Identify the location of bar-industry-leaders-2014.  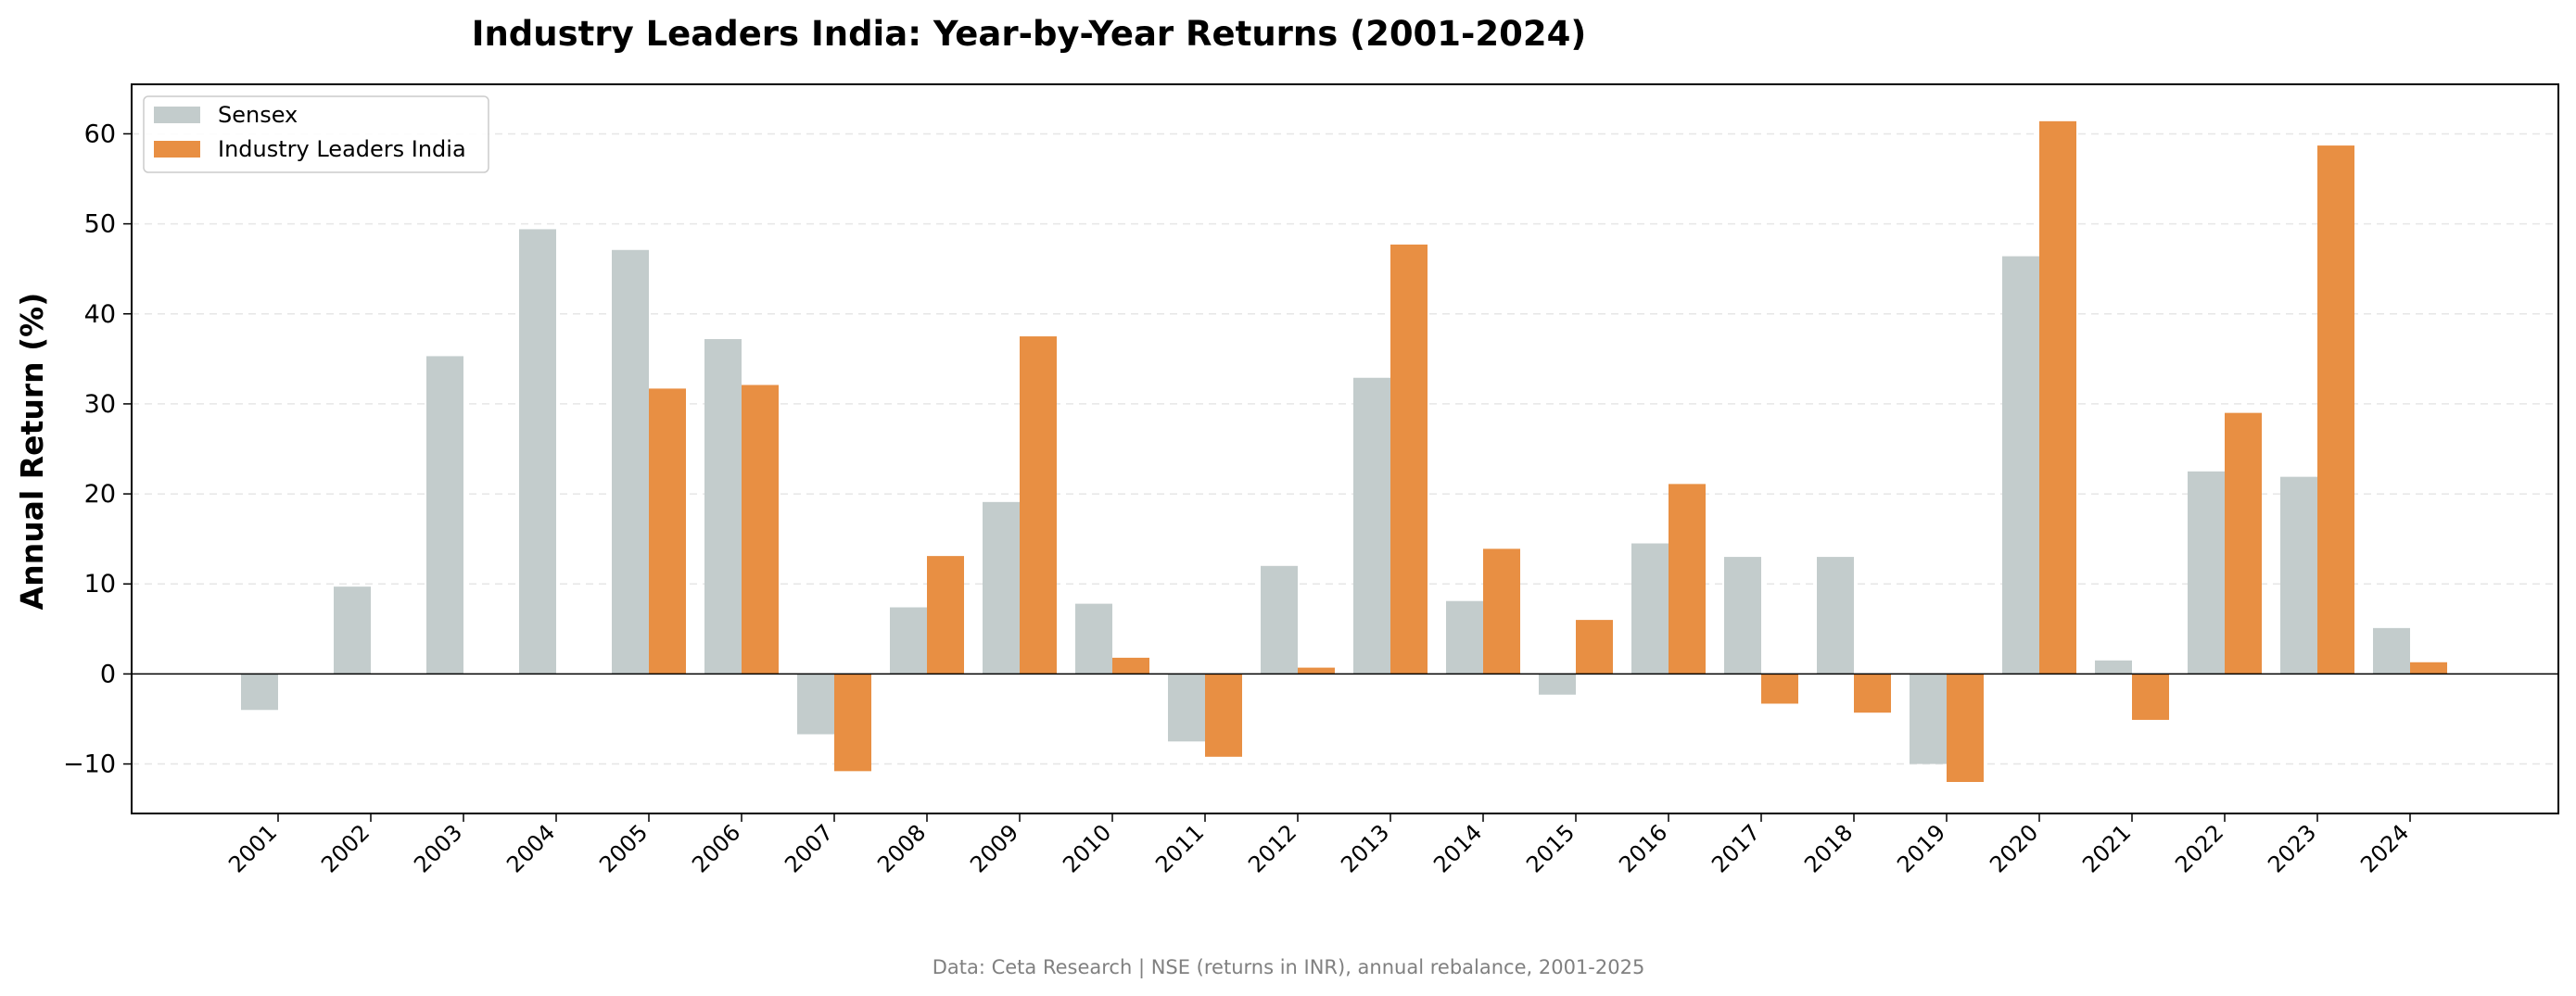
(1501, 611).